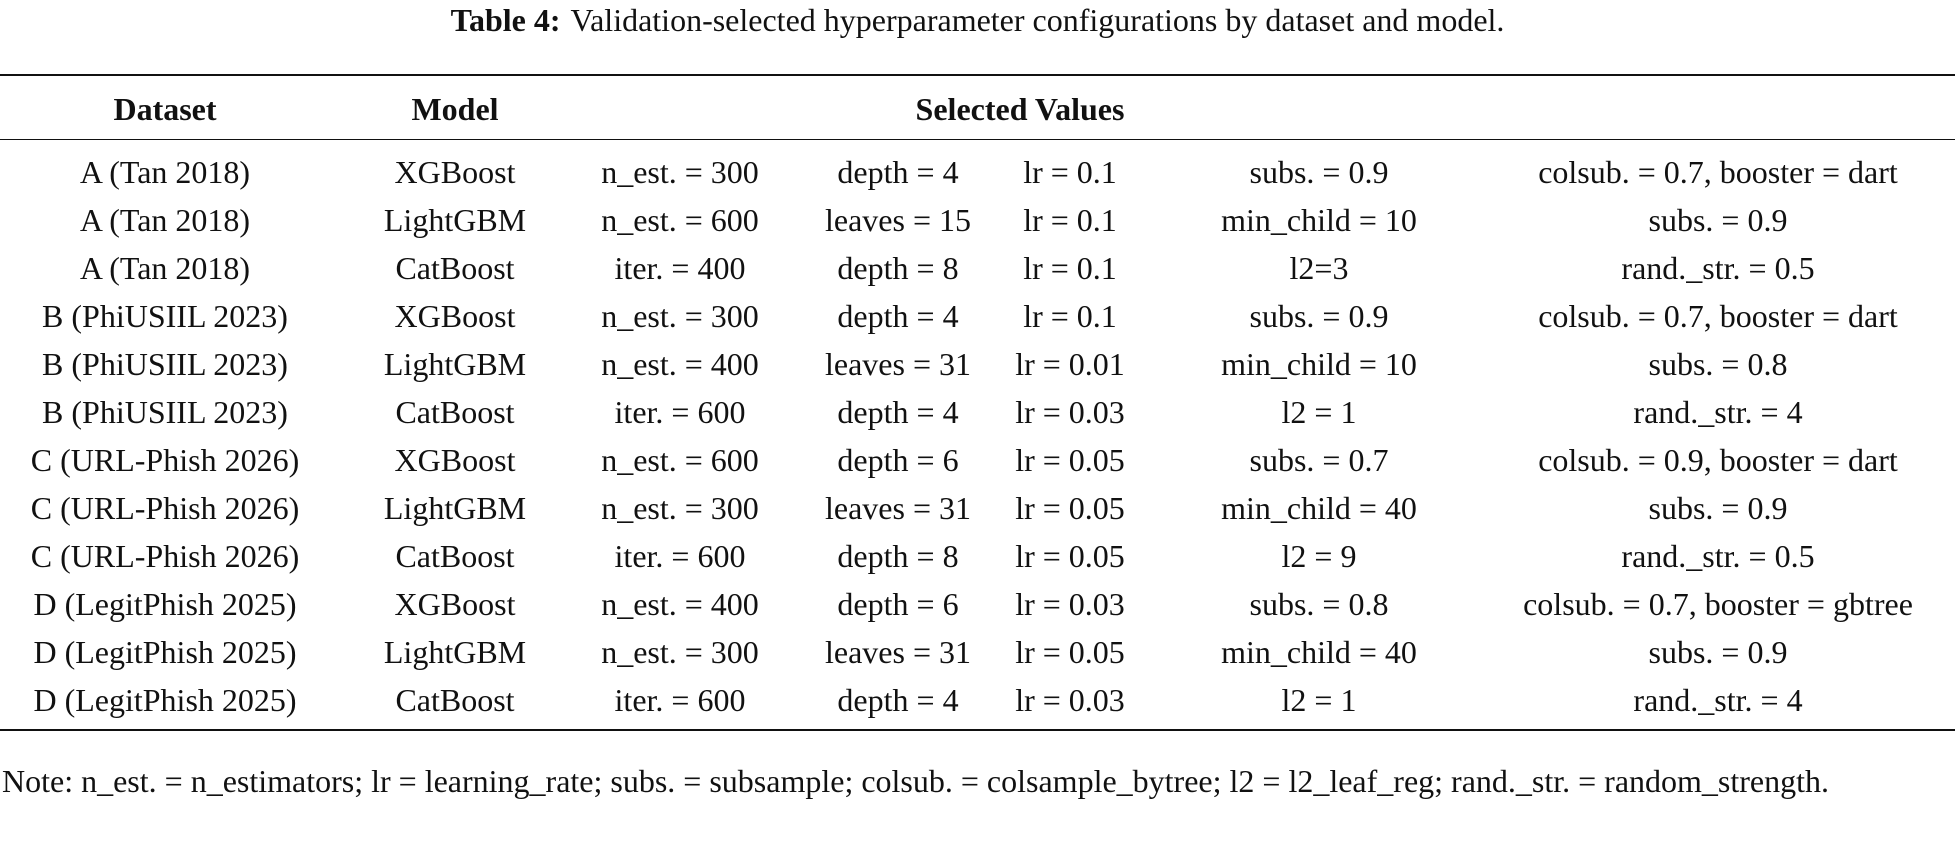  Describe the element at coordinates (1319, 556) in the screenshot. I see `table-cell: l2 = 9` at that location.